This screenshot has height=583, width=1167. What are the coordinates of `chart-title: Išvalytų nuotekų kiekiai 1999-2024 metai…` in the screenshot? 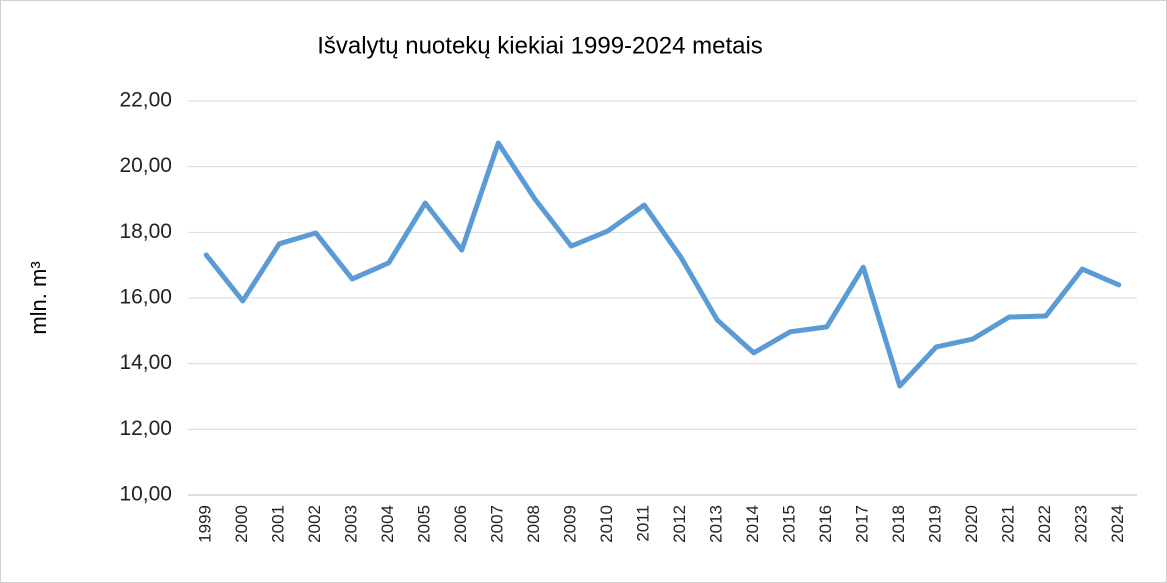 It's located at (540, 45).